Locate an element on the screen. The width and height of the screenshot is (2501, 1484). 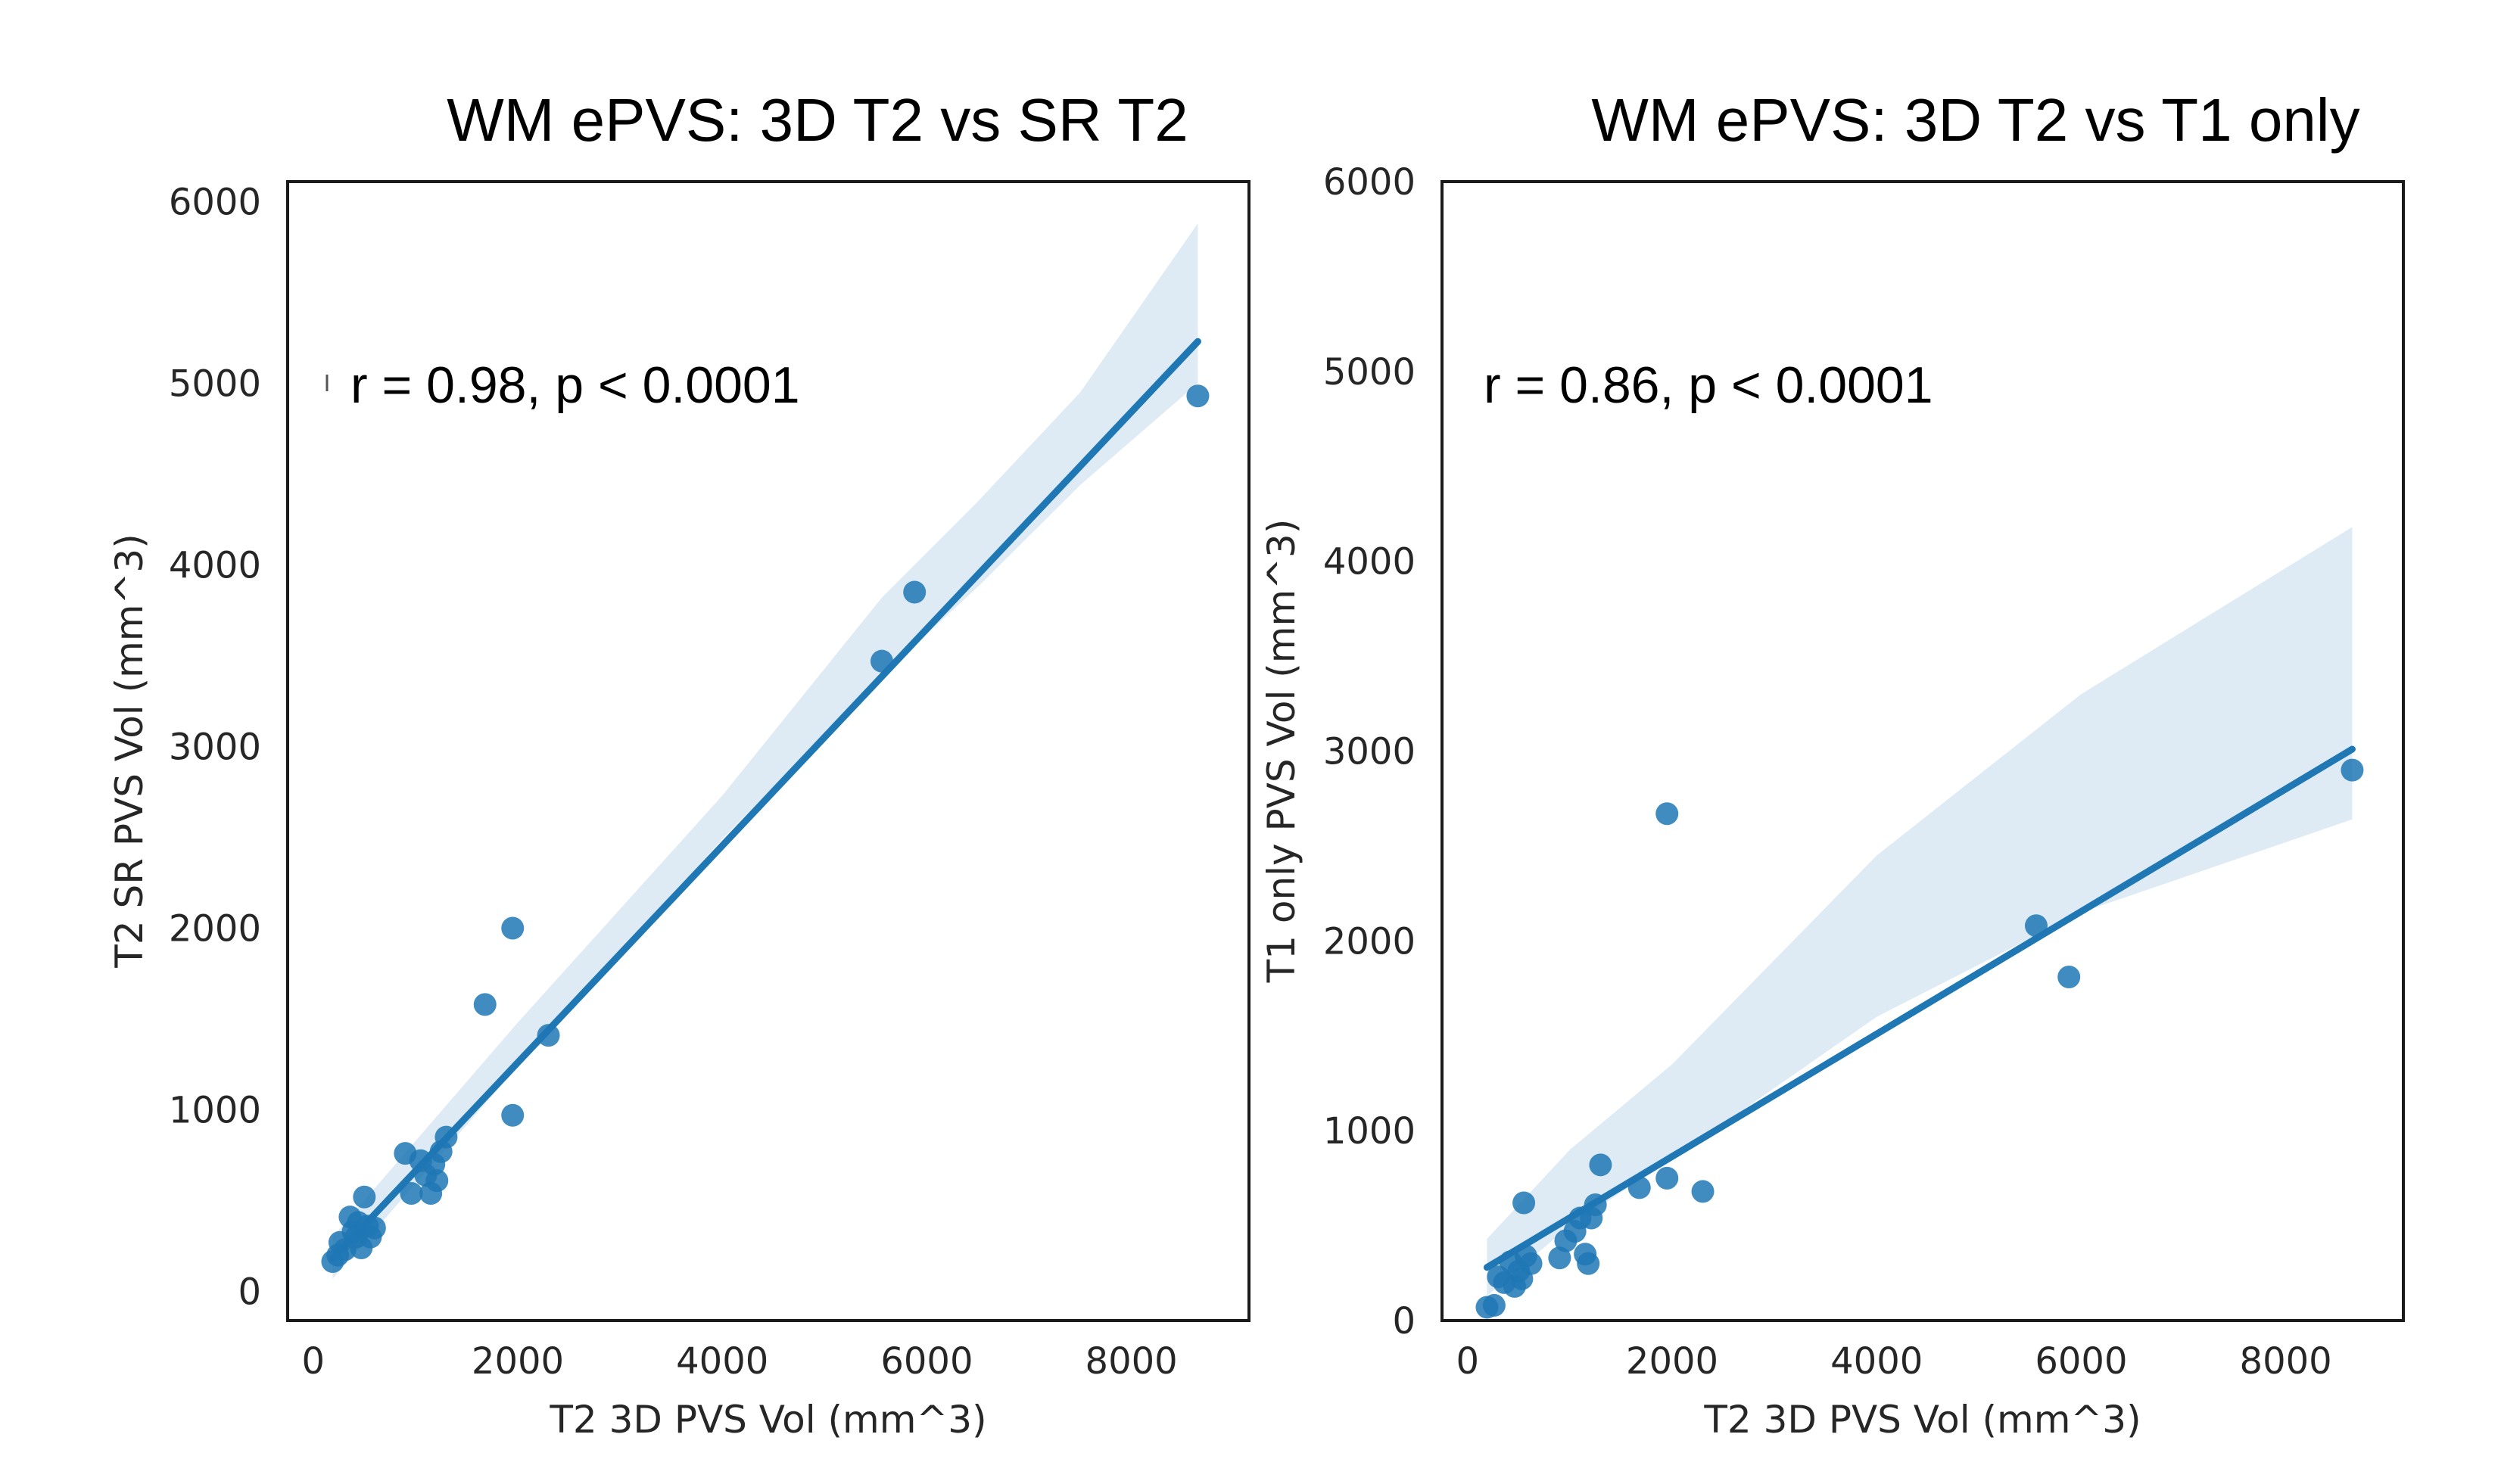
chart-left-y-axis-label: T2 SR PVS Vol (mm^3) is located at coordinates (129, 751).